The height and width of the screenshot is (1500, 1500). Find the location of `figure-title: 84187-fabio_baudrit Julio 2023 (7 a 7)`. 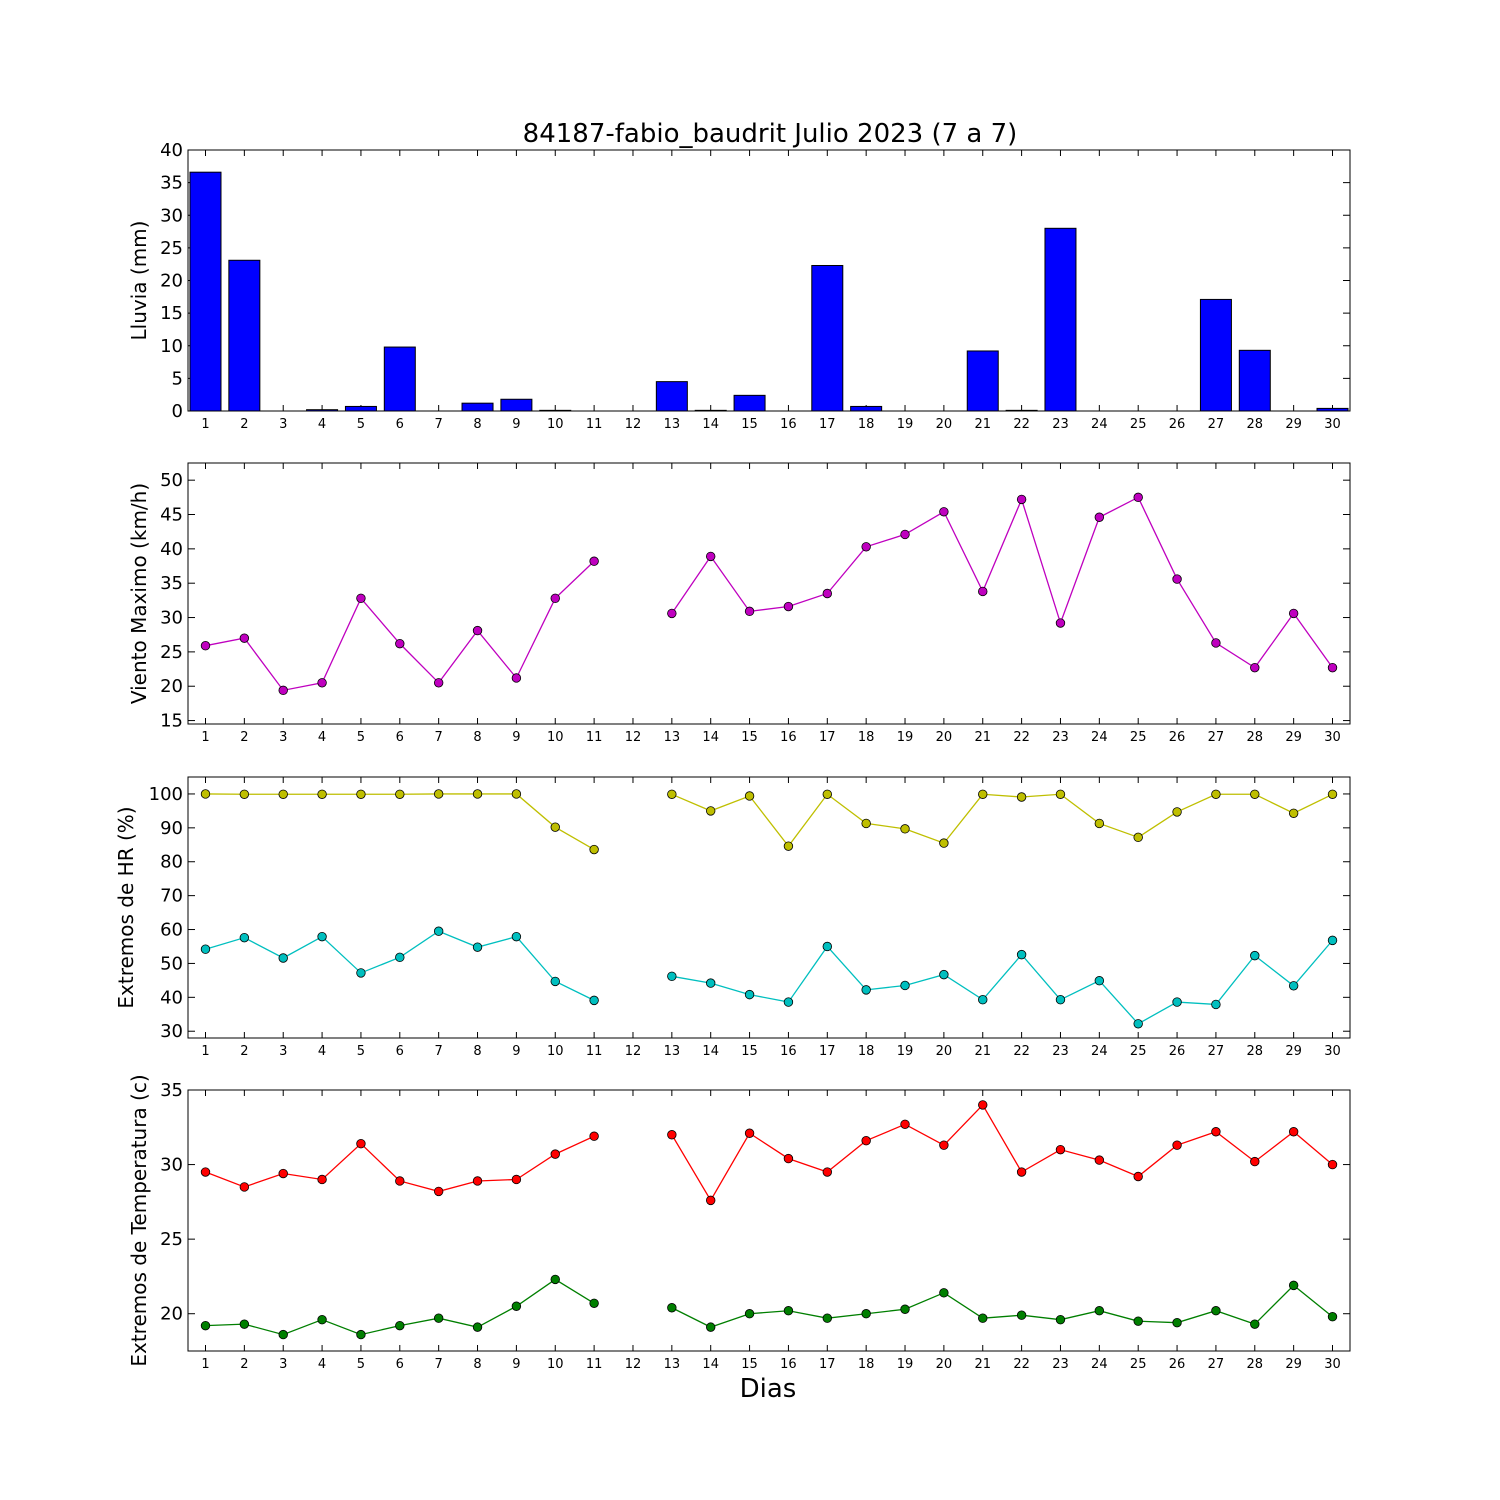

figure-title: 84187-fabio_baudrit Julio 2023 (7 a 7) is located at coordinates (770, 134).